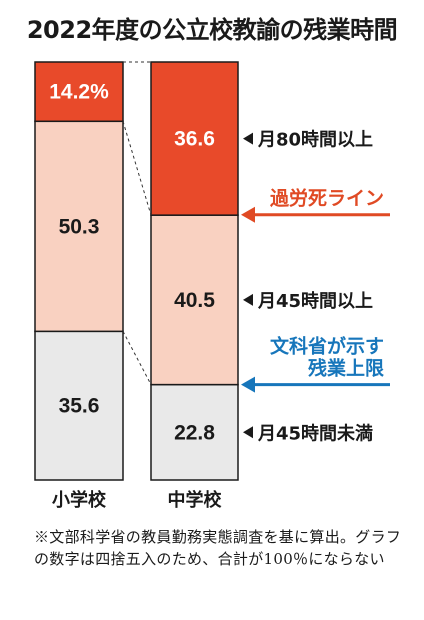  Describe the element at coordinates (346, 368) in the screenshot. I see `annotation-text: 残業上限` at that location.